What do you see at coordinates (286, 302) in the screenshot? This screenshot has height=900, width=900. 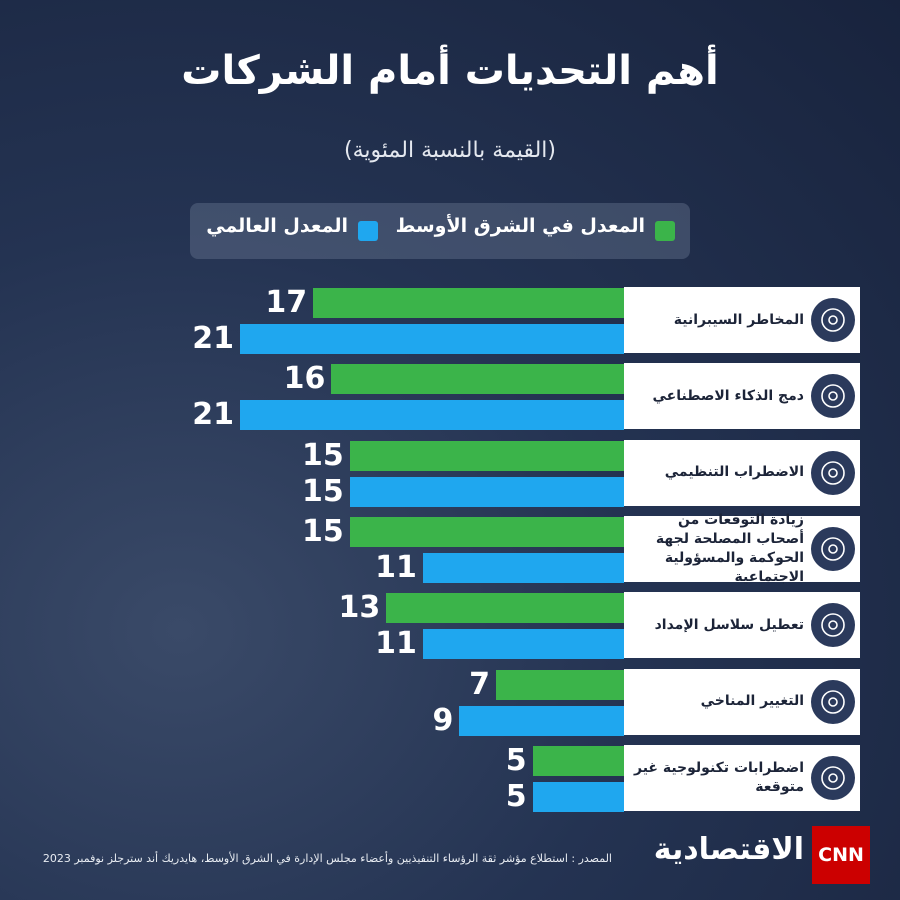 I see `data-label: 17` at bounding box center [286, 302].